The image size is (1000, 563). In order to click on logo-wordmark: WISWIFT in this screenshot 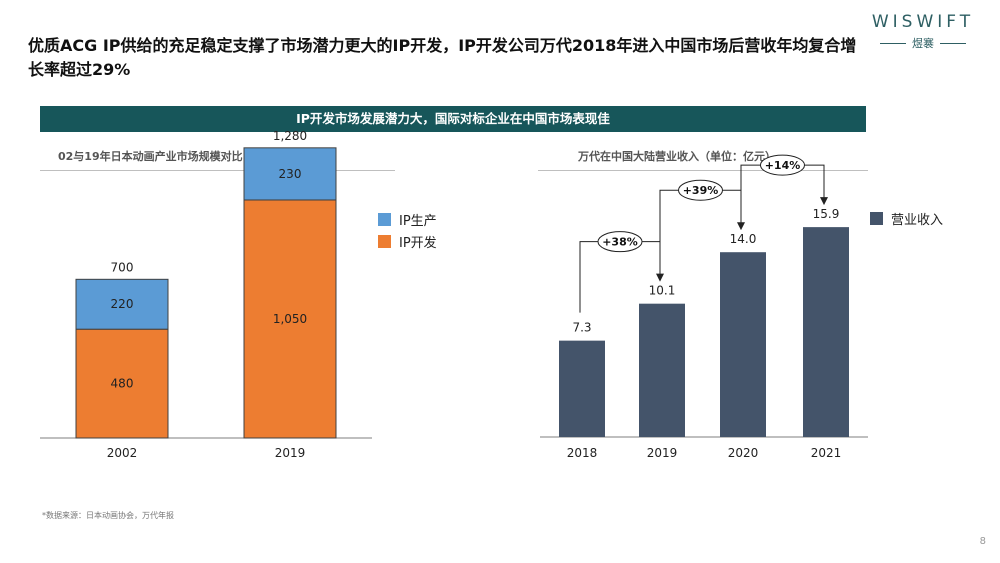, I will do `click(923, 22)`.